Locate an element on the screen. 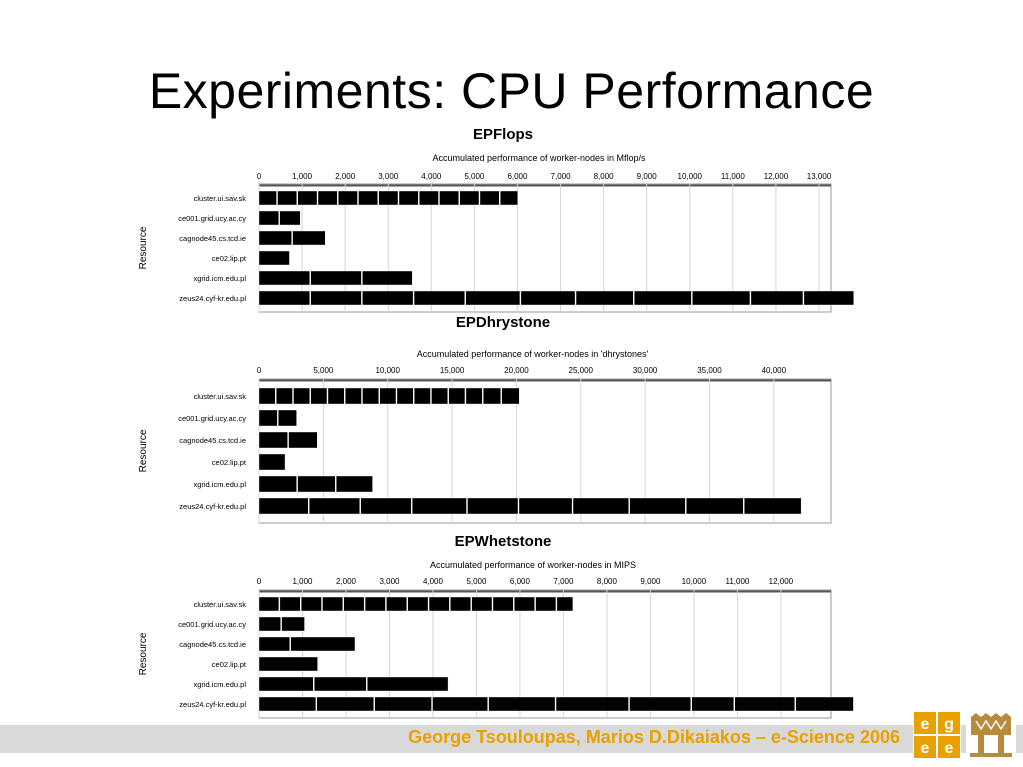 Image resolution: width=1023 pixels, height=767 pixels. epwhetstone-category-label: ce001.grid.ucy.ac.cy is located at coordinates (212, 624).